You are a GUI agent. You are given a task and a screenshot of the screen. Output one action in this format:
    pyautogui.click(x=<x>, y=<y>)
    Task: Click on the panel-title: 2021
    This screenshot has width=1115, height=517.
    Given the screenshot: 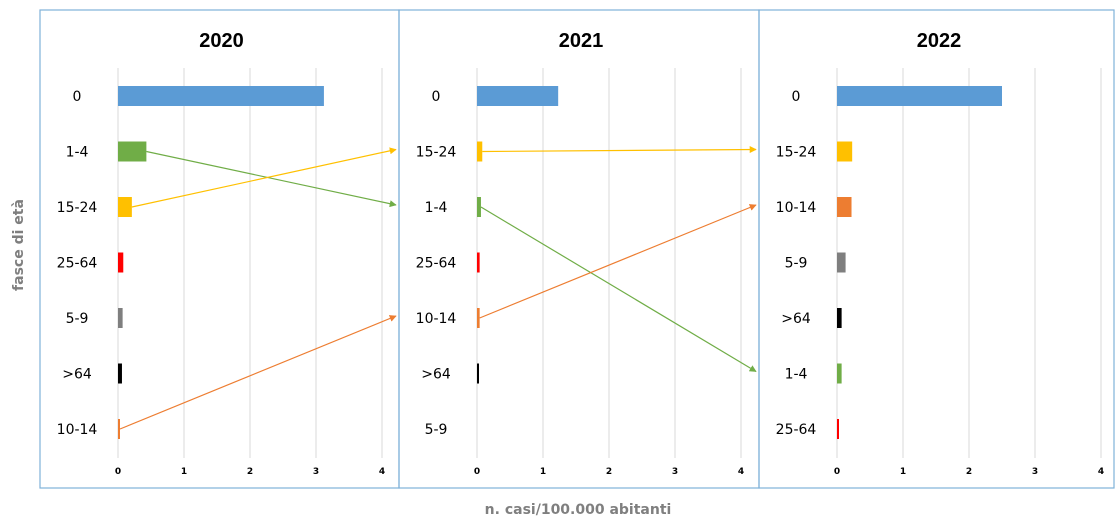 What is the action you would take?
    pyautogui.click(x=581, y=41)
    